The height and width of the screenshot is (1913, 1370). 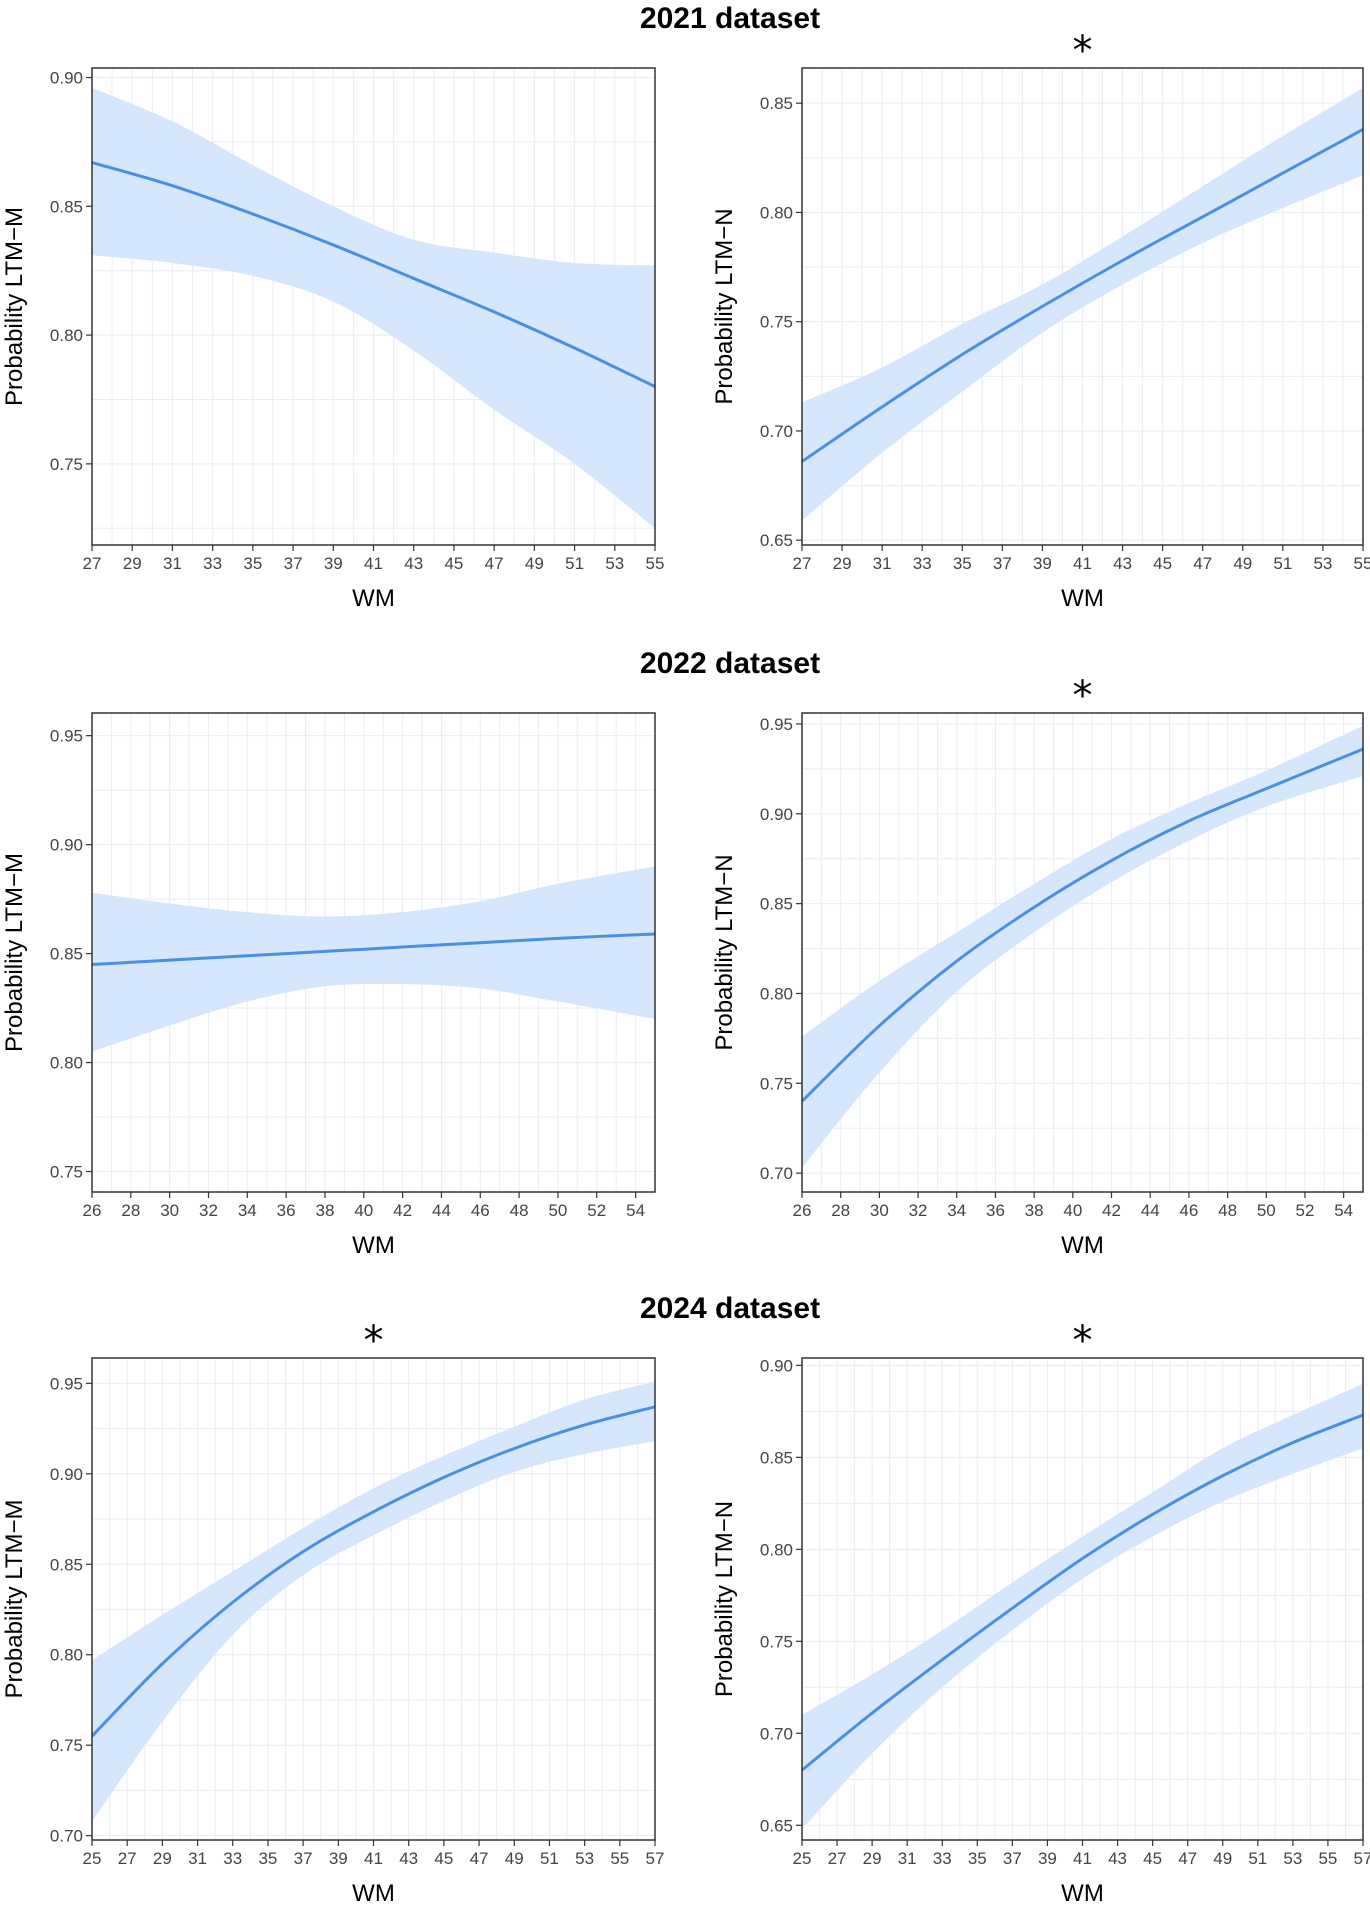 I want to click on x-tick-label: 42, so click(x=1111, y=1210).